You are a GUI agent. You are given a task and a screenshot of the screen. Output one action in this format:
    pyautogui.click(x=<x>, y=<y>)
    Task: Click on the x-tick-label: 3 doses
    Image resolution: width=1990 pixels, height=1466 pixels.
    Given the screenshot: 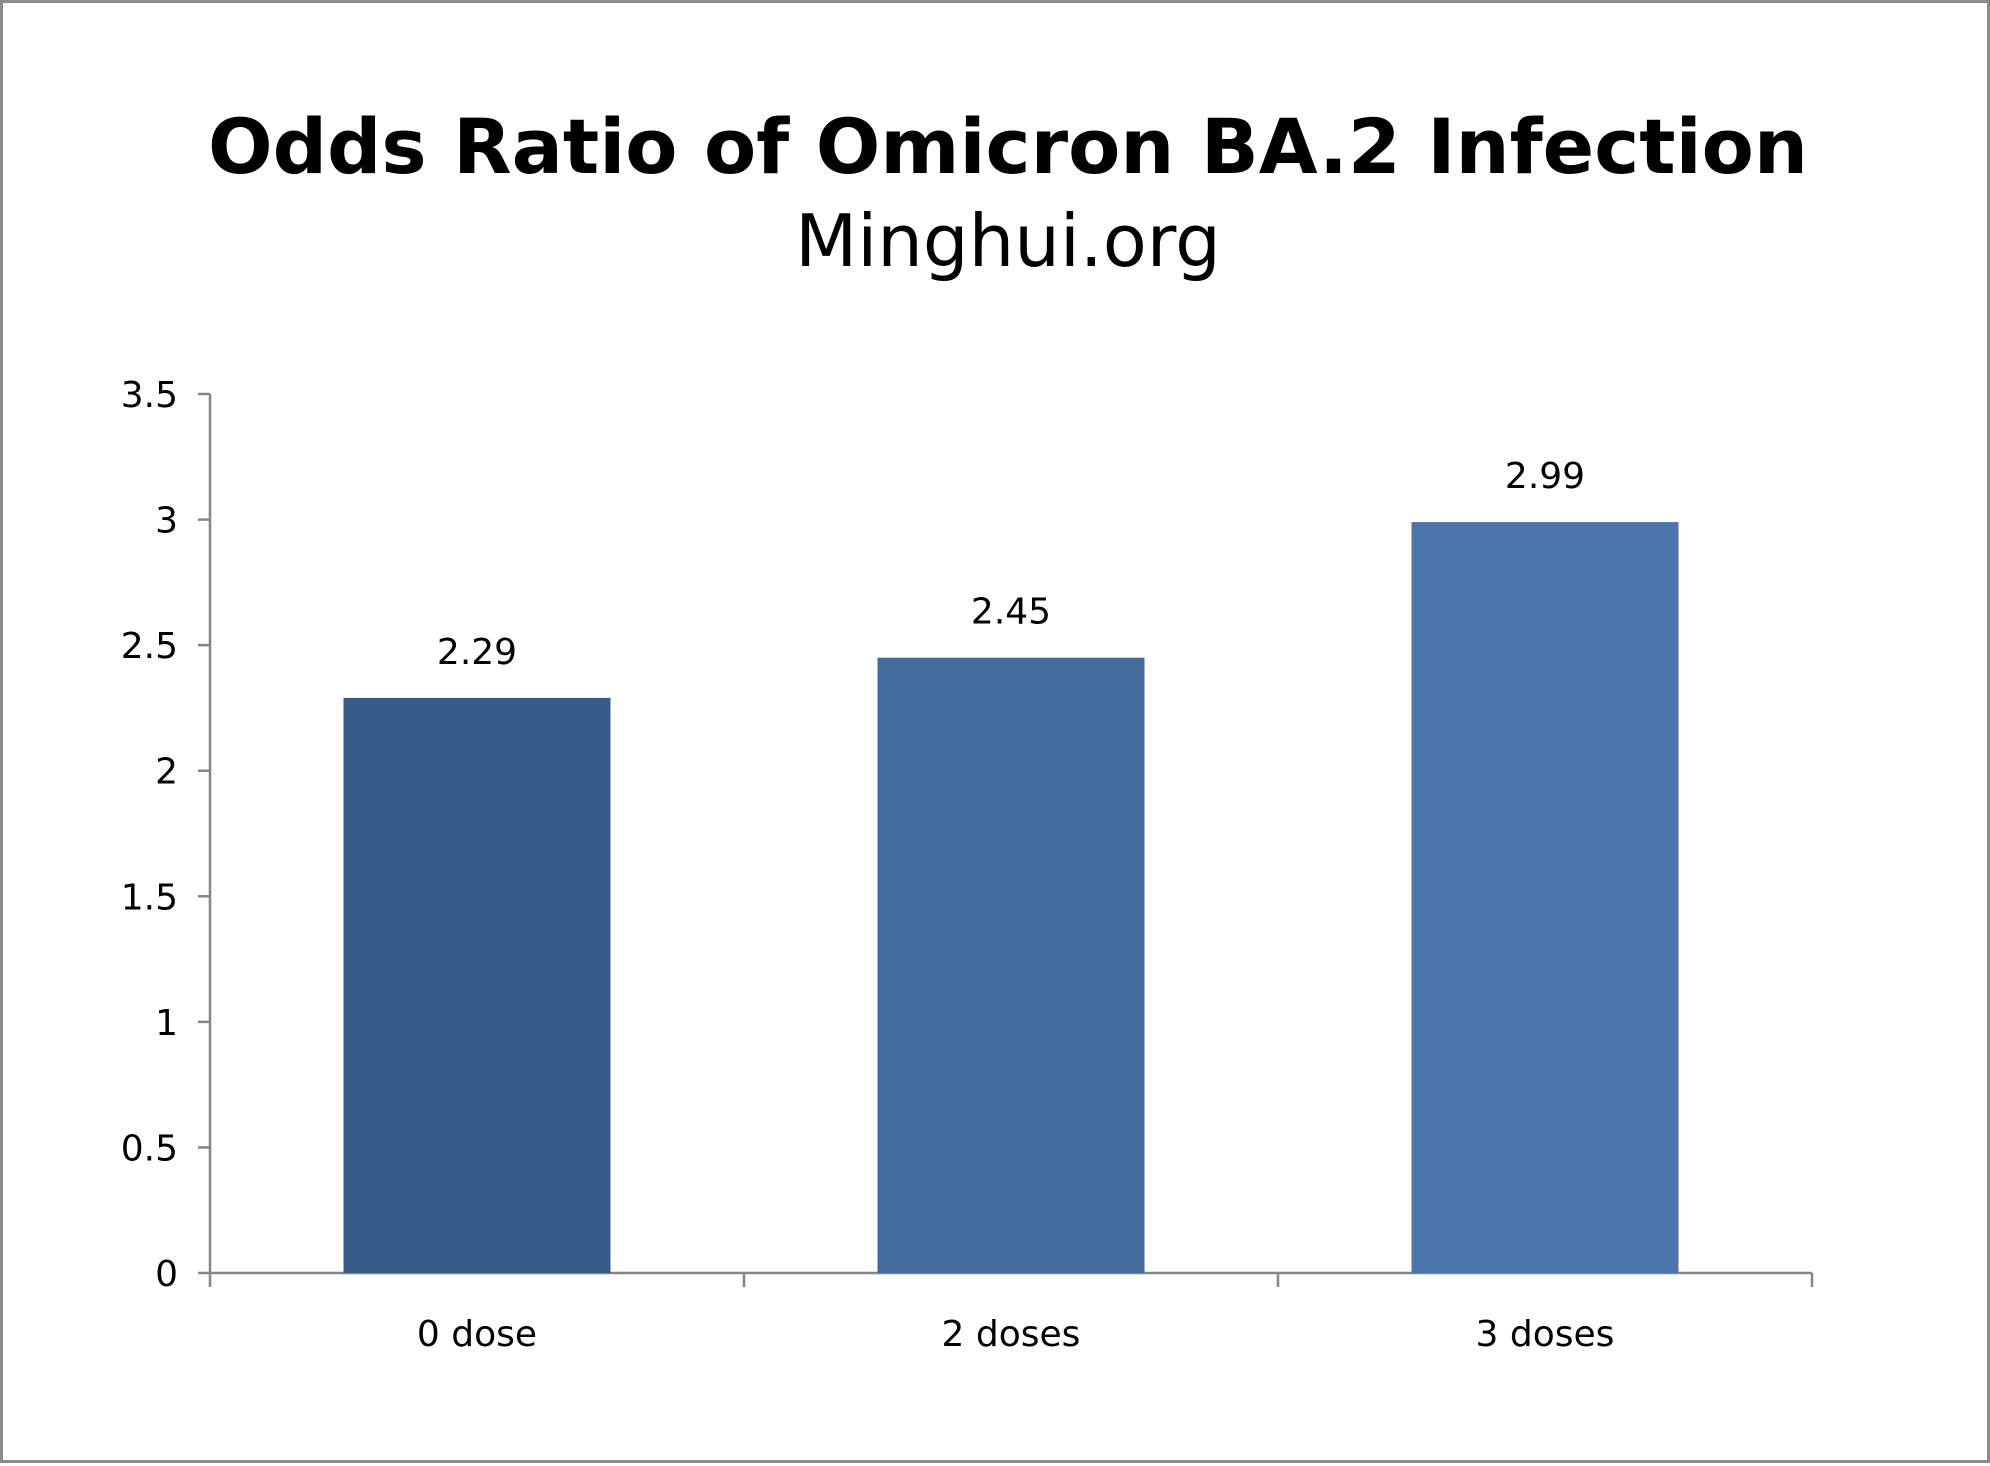 What is the action you would take?
    pyautogui.click(x=1545, y=1334)
    